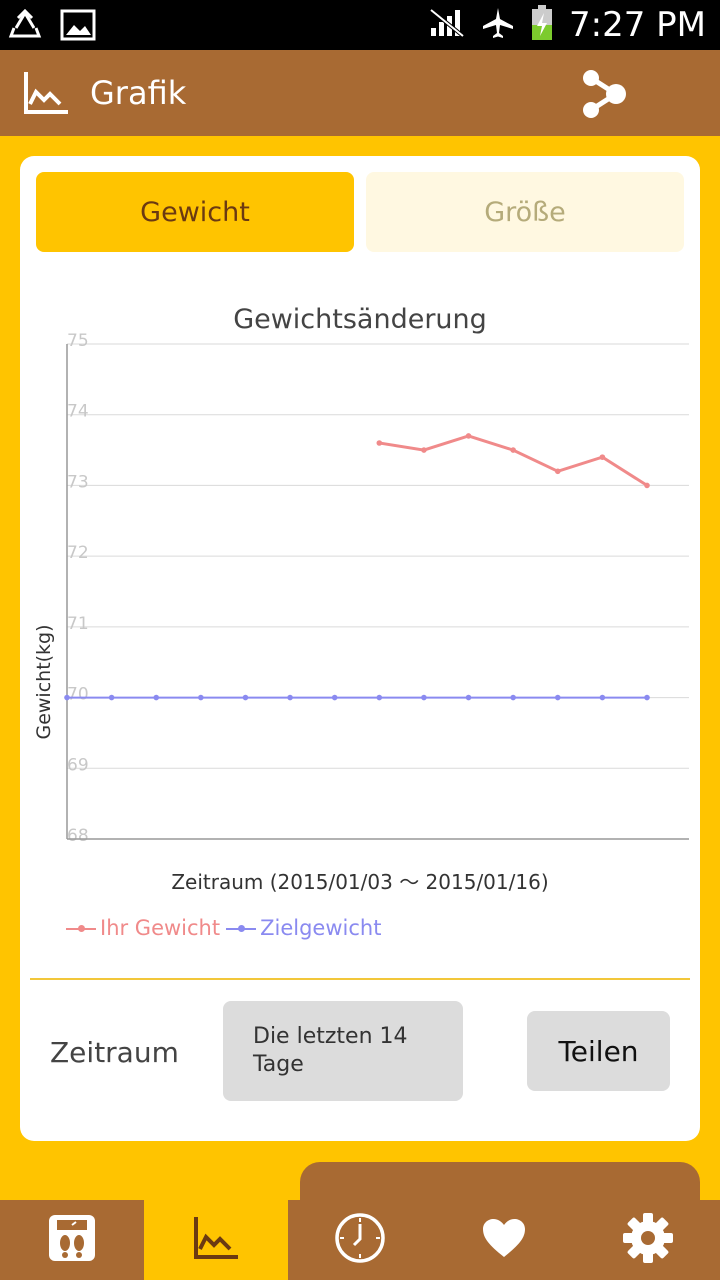 This screenshot has height=1280, width=720. Describe the element at coordinates (241, 928) in the screenshot. I see `legend-marker-target` at that location.